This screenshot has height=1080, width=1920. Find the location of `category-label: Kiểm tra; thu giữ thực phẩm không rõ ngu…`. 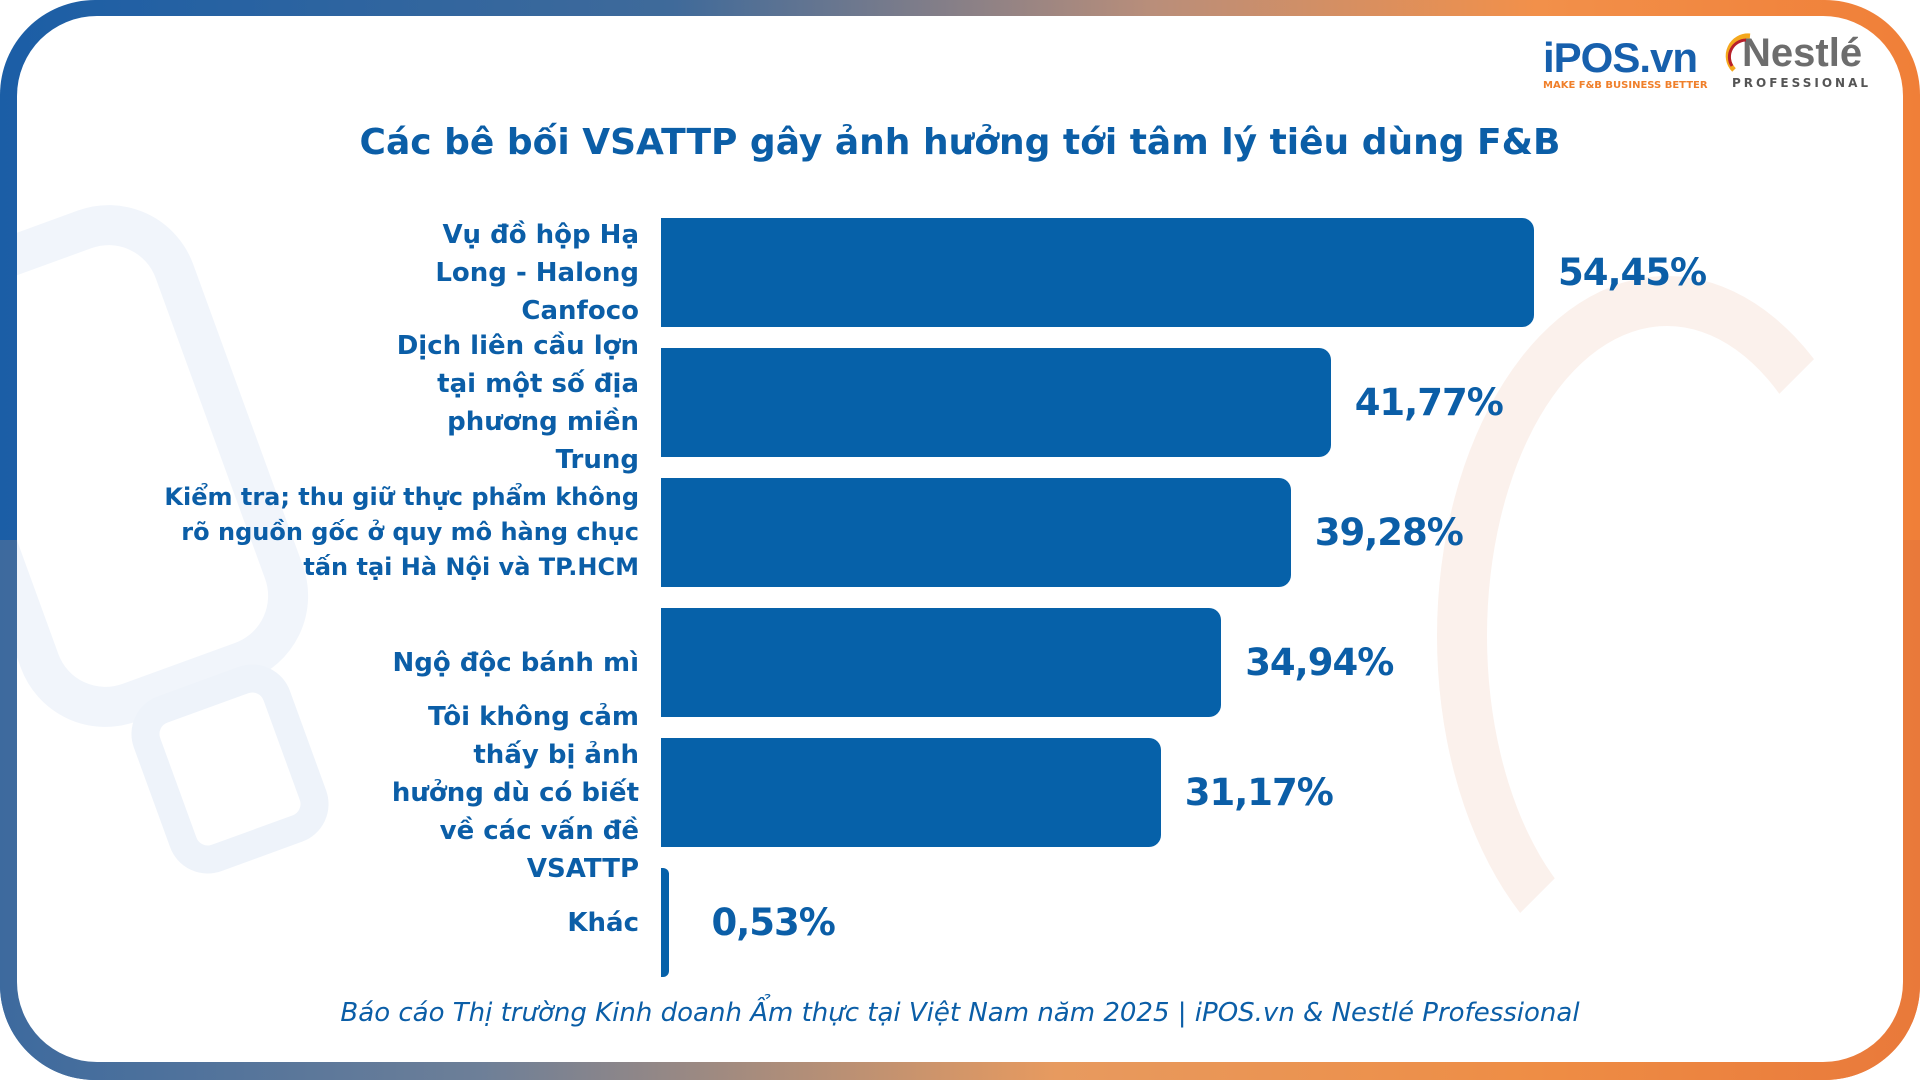

category-label: Kiểm tra; thu giữ thực phẩm không rõ ngu… is located at coordinates (401, 532).